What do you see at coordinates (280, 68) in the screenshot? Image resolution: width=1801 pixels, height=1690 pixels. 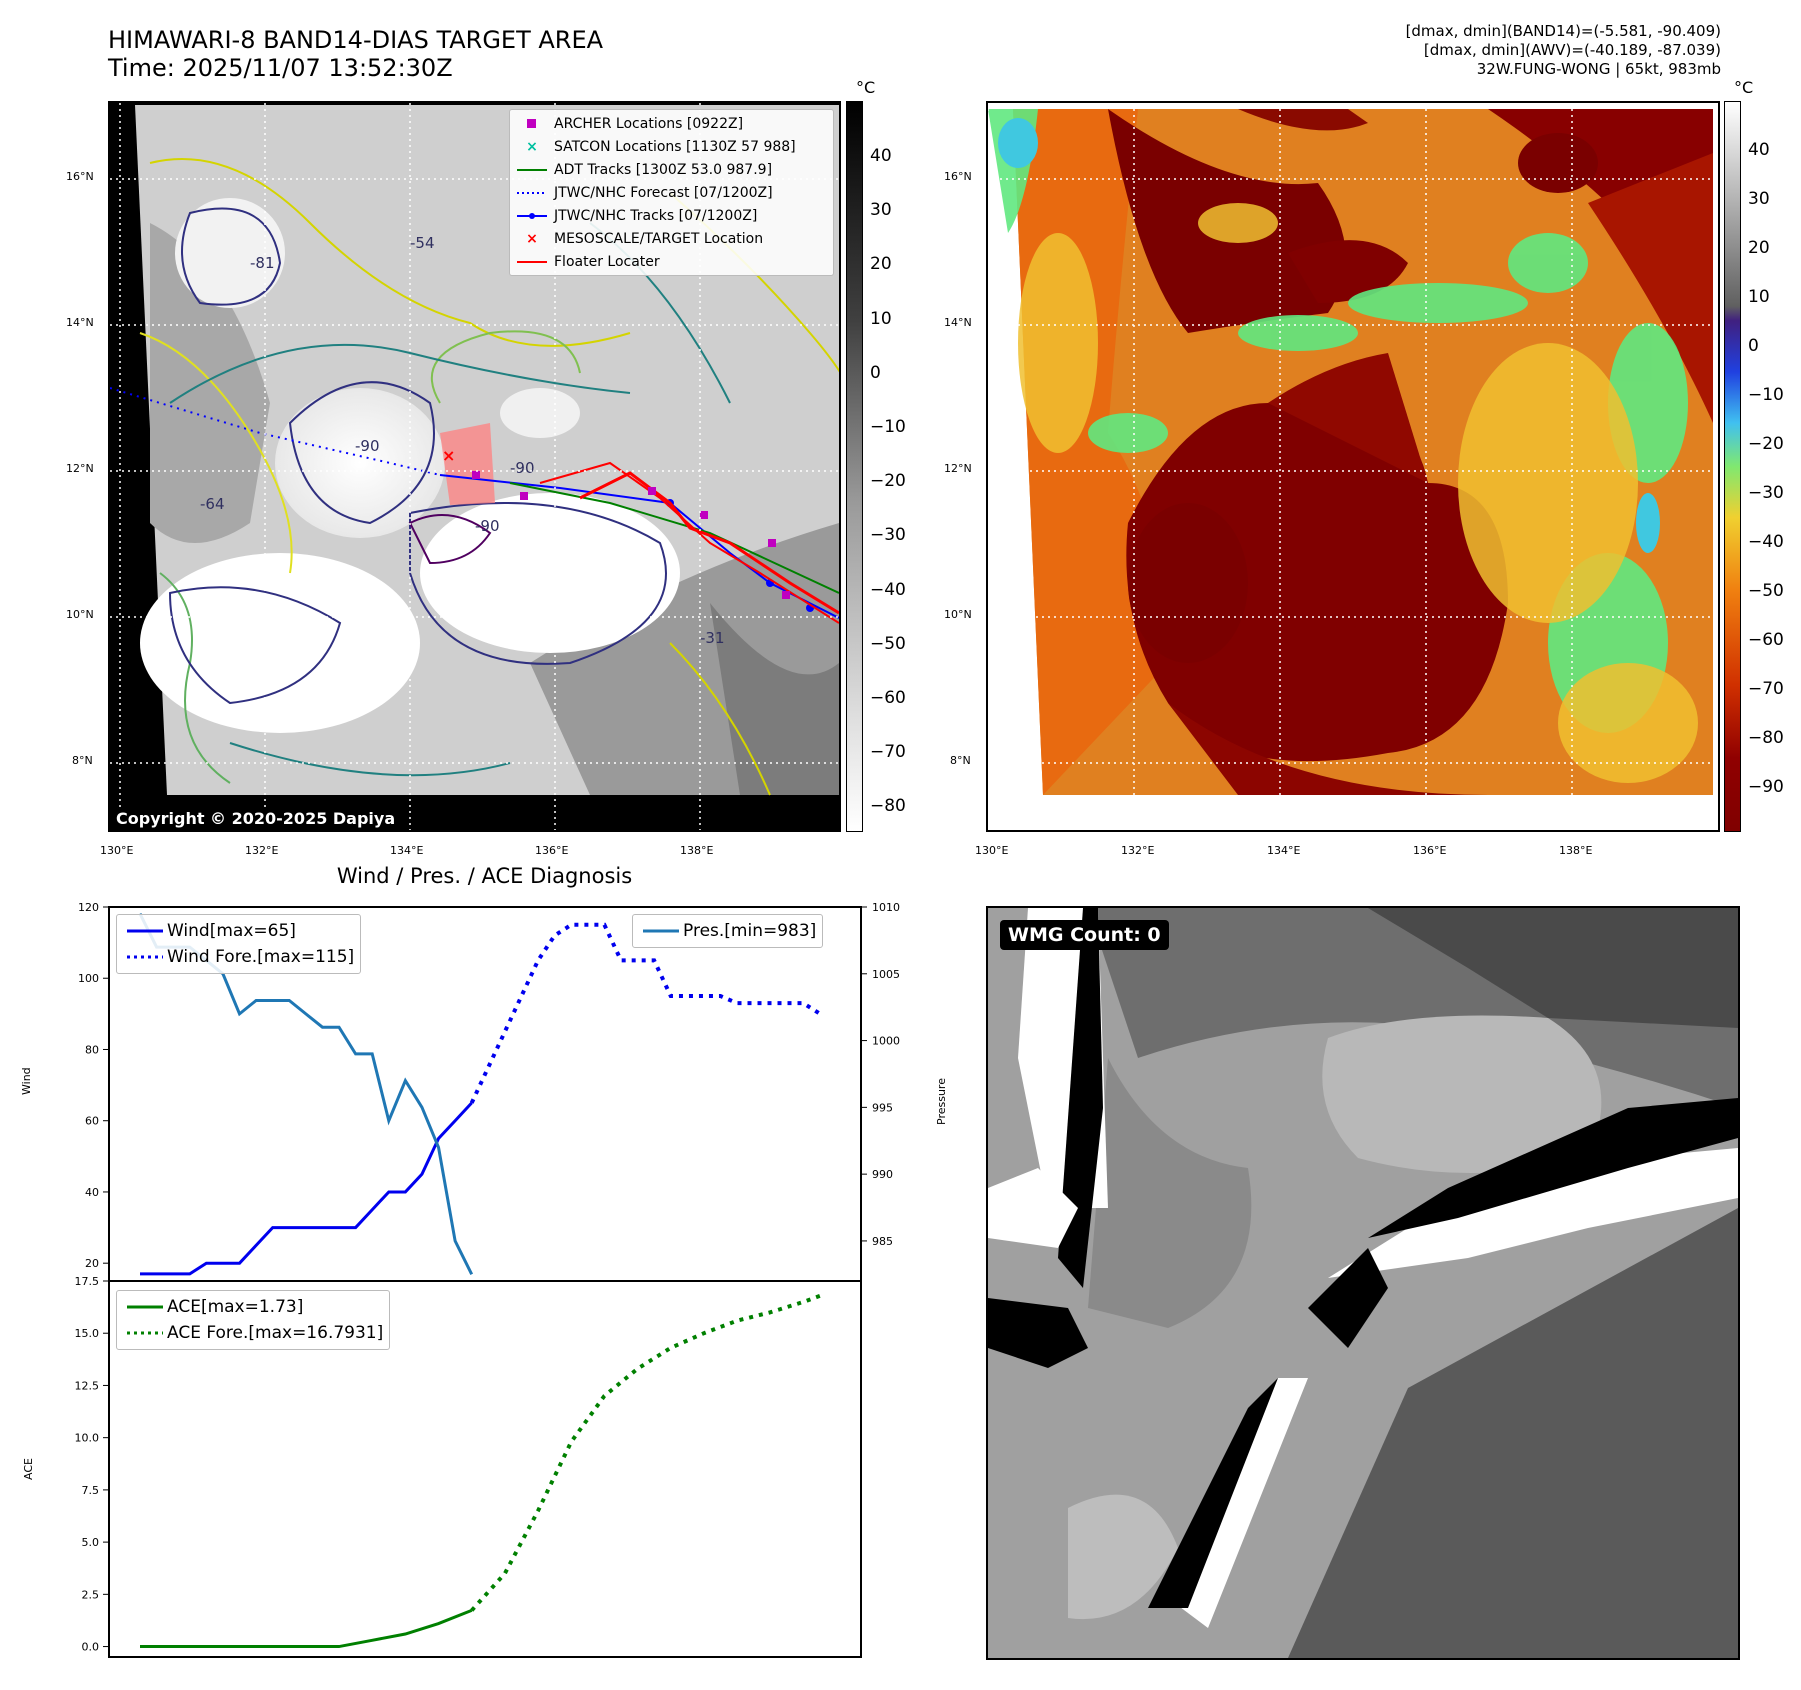 I see `title-line-2: Time: 2025/11/07 13:52:30Z` at bounding box center [280, 68].